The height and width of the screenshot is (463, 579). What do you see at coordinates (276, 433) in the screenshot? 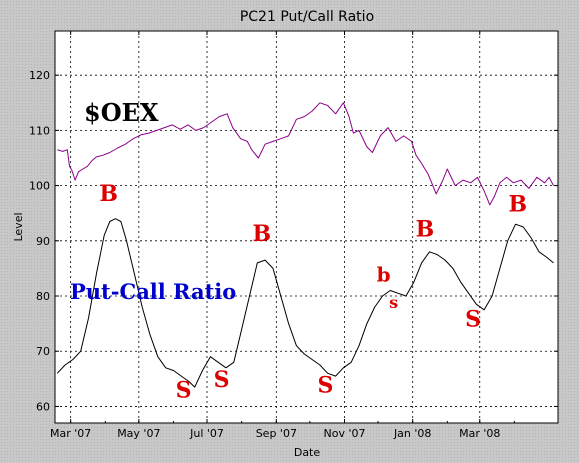
I see `x-tick-label: Sep '07` at bounding box center [276, 433].